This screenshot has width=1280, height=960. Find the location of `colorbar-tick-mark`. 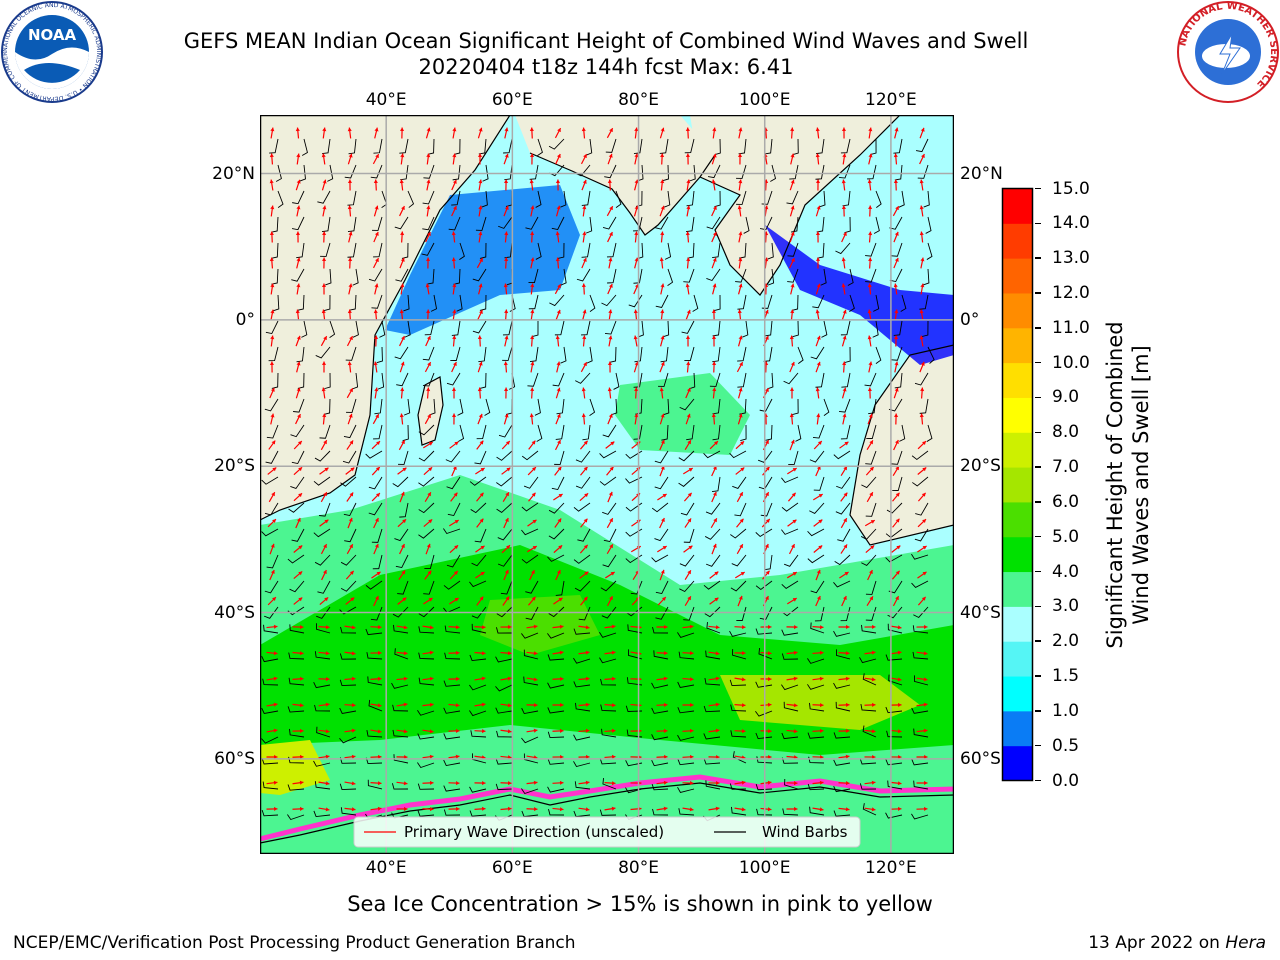

colorbar-tick-mark is located at coordinates (1038, 571).